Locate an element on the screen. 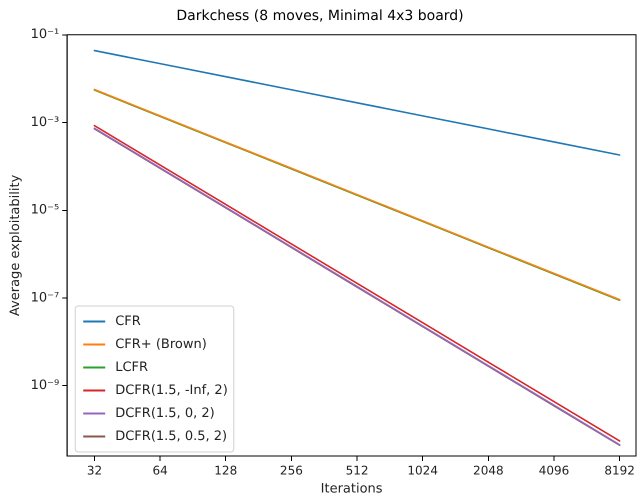 This screenshot has height=503, width=640. y-tick-label: 10⁻⁹ is located at coordinates (45, 386).